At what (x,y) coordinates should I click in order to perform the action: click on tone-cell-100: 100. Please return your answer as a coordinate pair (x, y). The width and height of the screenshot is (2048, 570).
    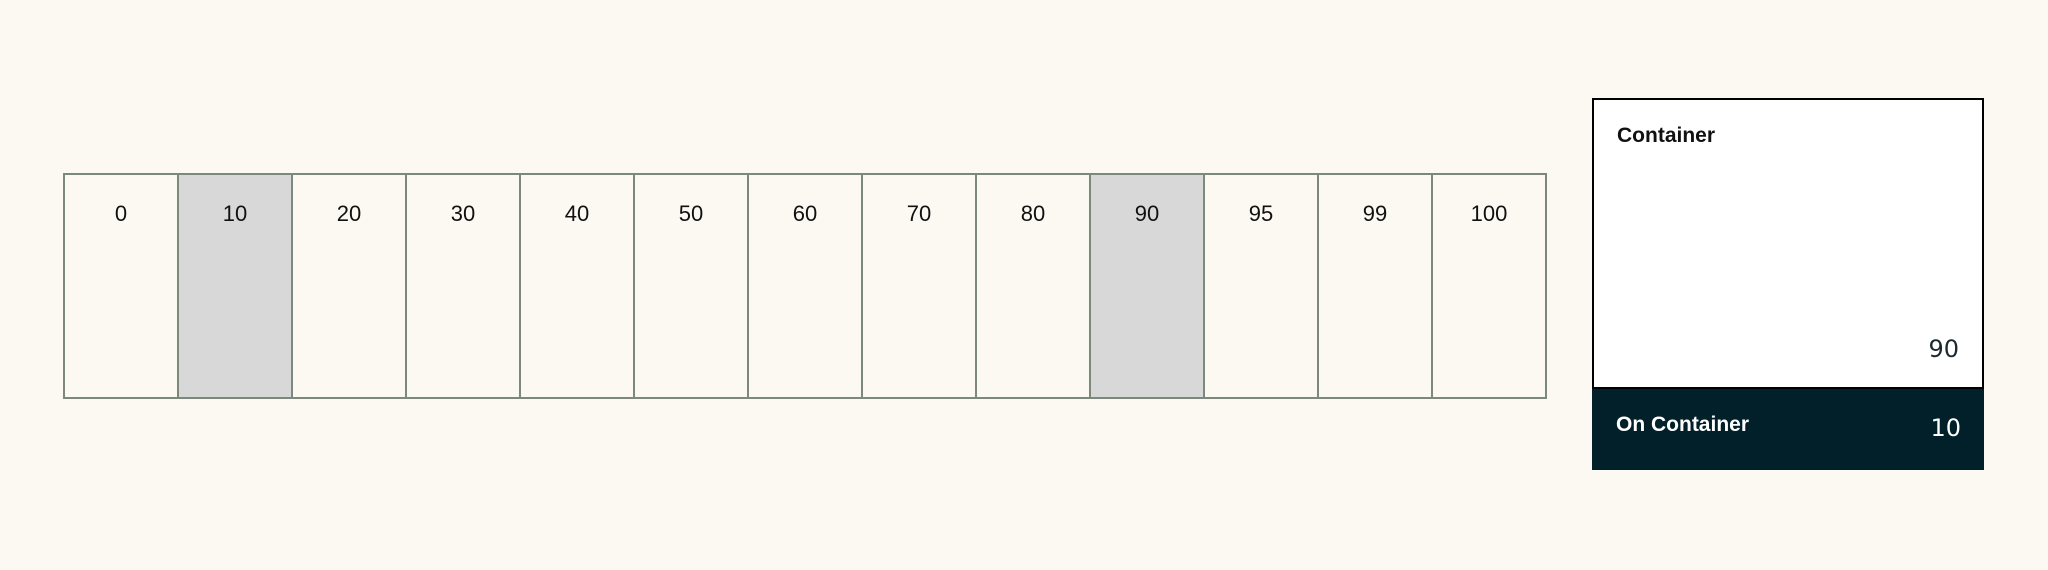
    Looking at the image, I should click on (1489, 286).